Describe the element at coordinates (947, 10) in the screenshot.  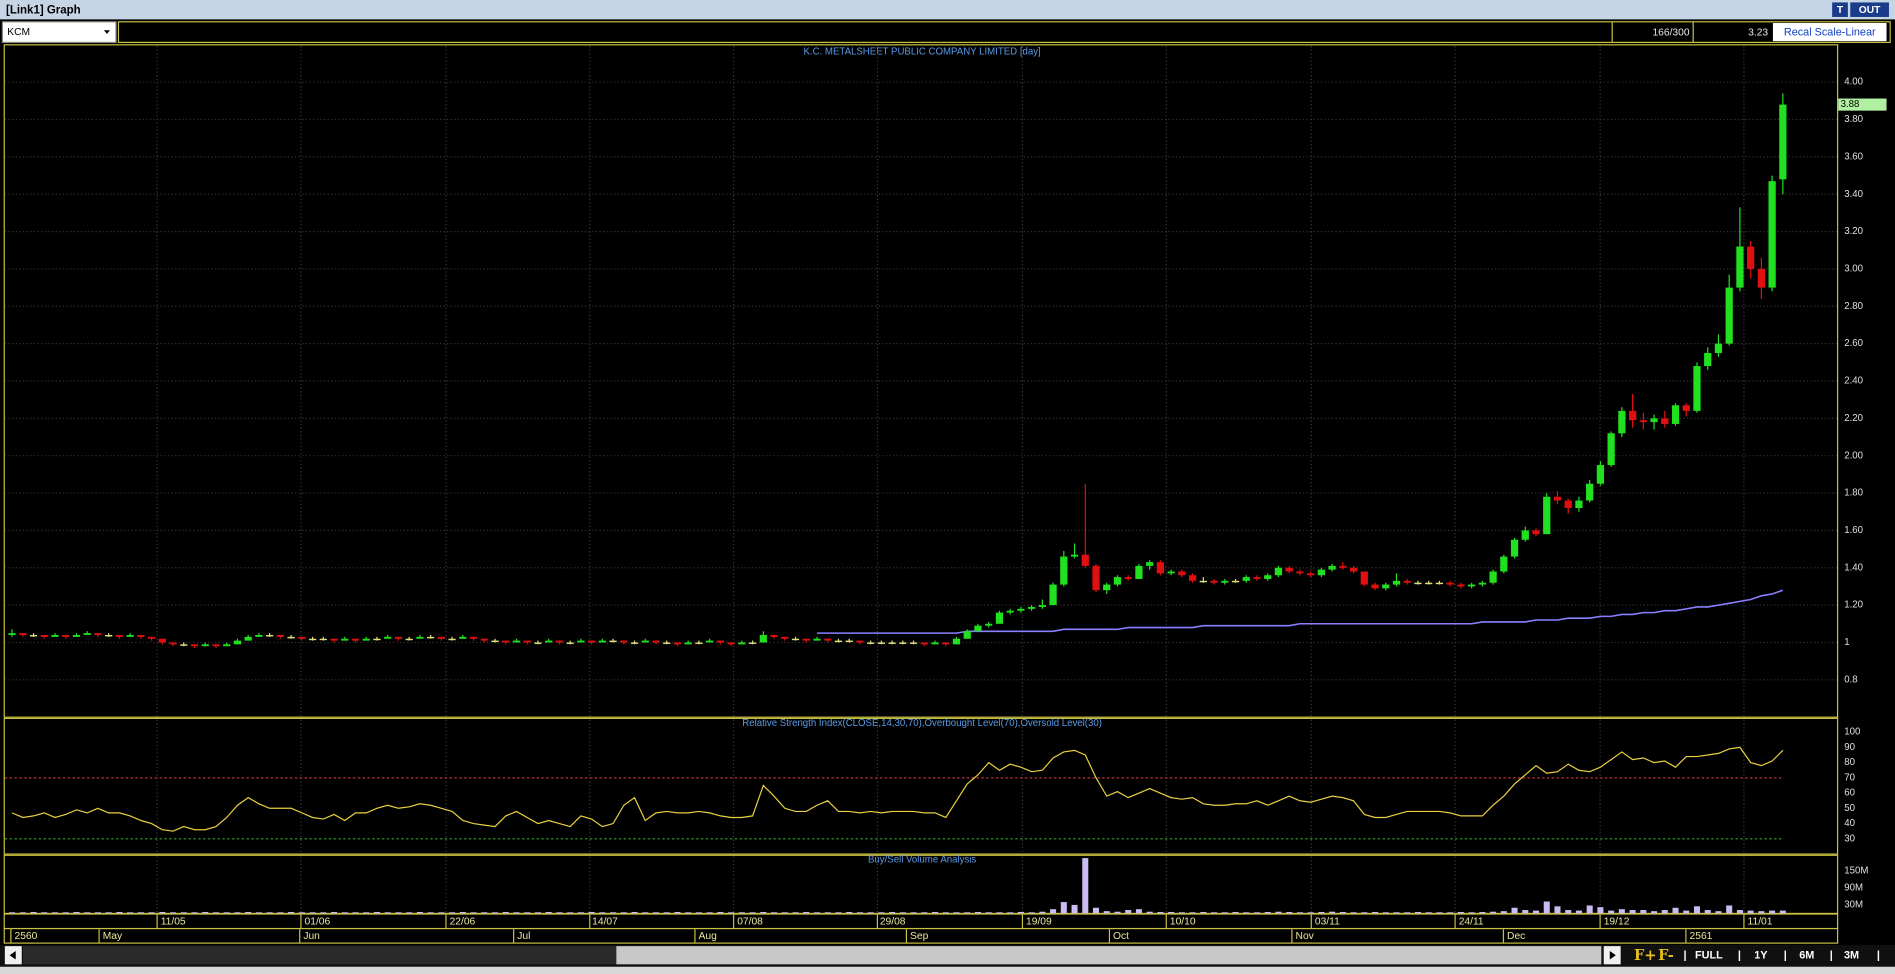
I see `title-bar` at that location.